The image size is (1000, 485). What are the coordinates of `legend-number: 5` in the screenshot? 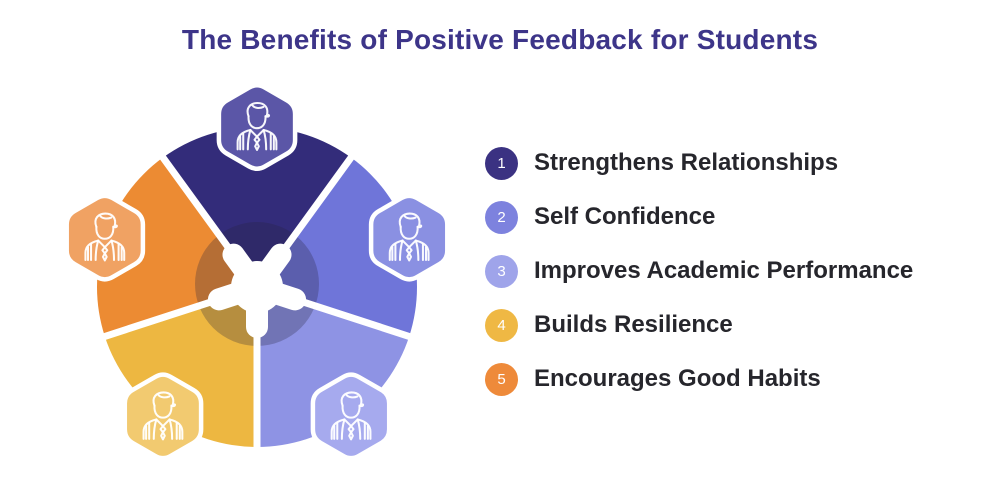 It's located at (501, 379).